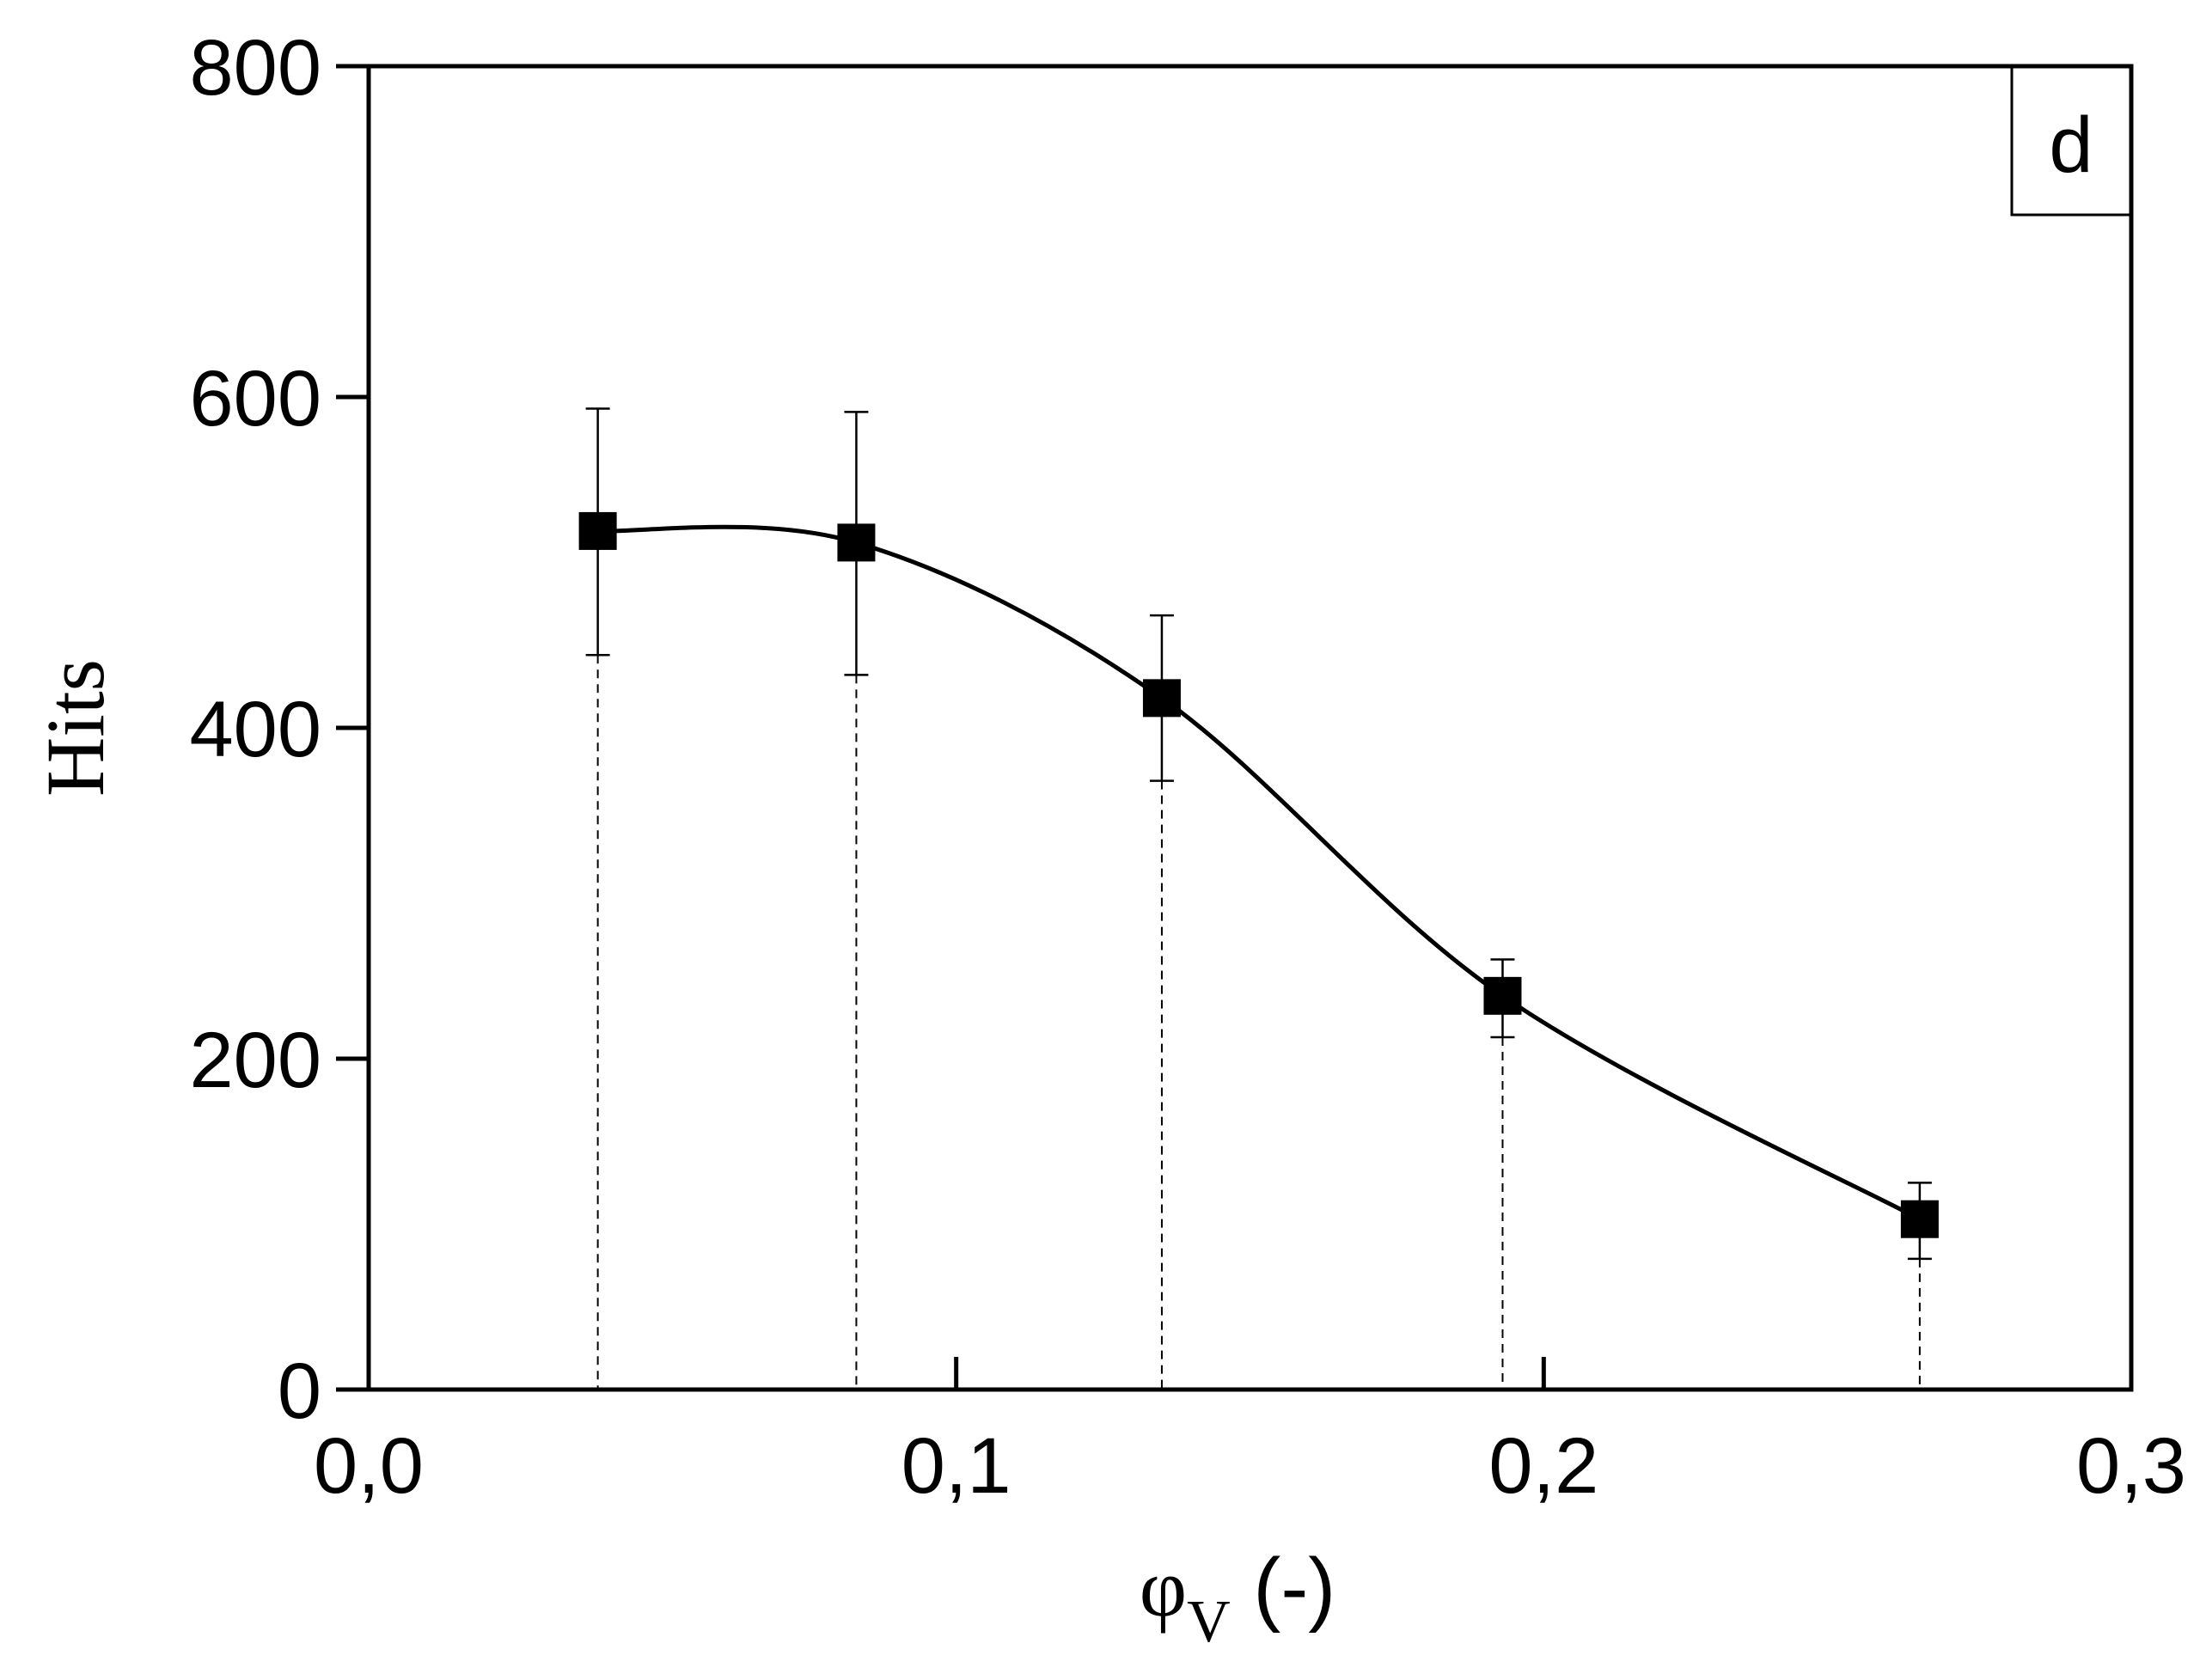 The width and height of the screenshot is (2200, 1680). I want to click on y-axis-label: Hits, so click(75, 728).